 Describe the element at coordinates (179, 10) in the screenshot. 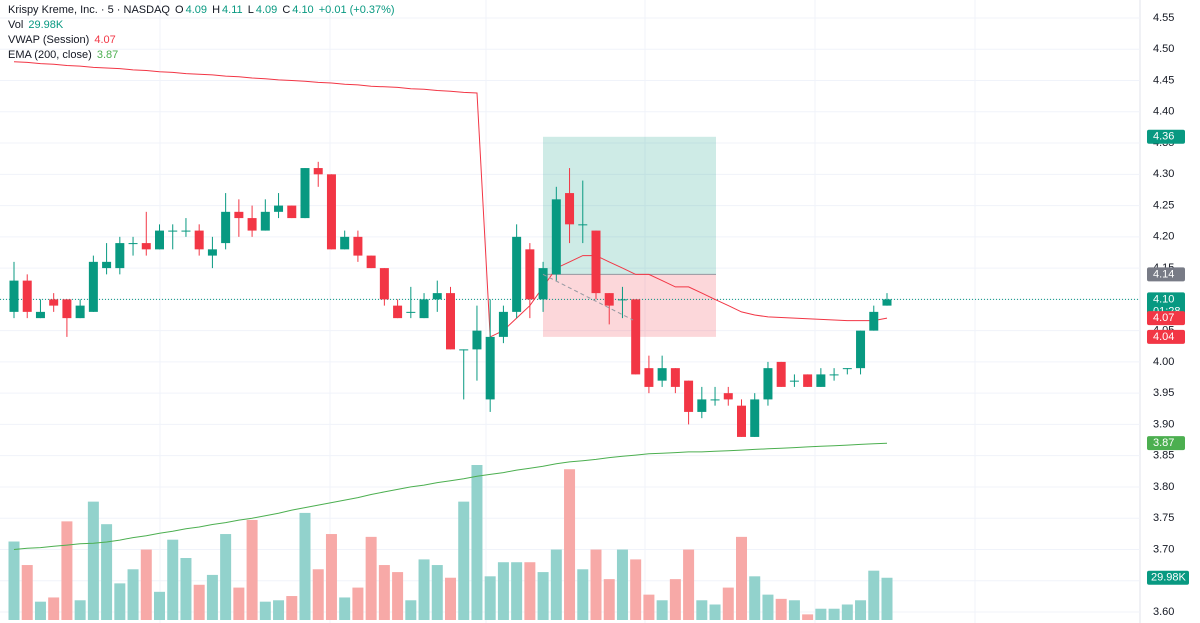

I see `o-key: O` at that location.